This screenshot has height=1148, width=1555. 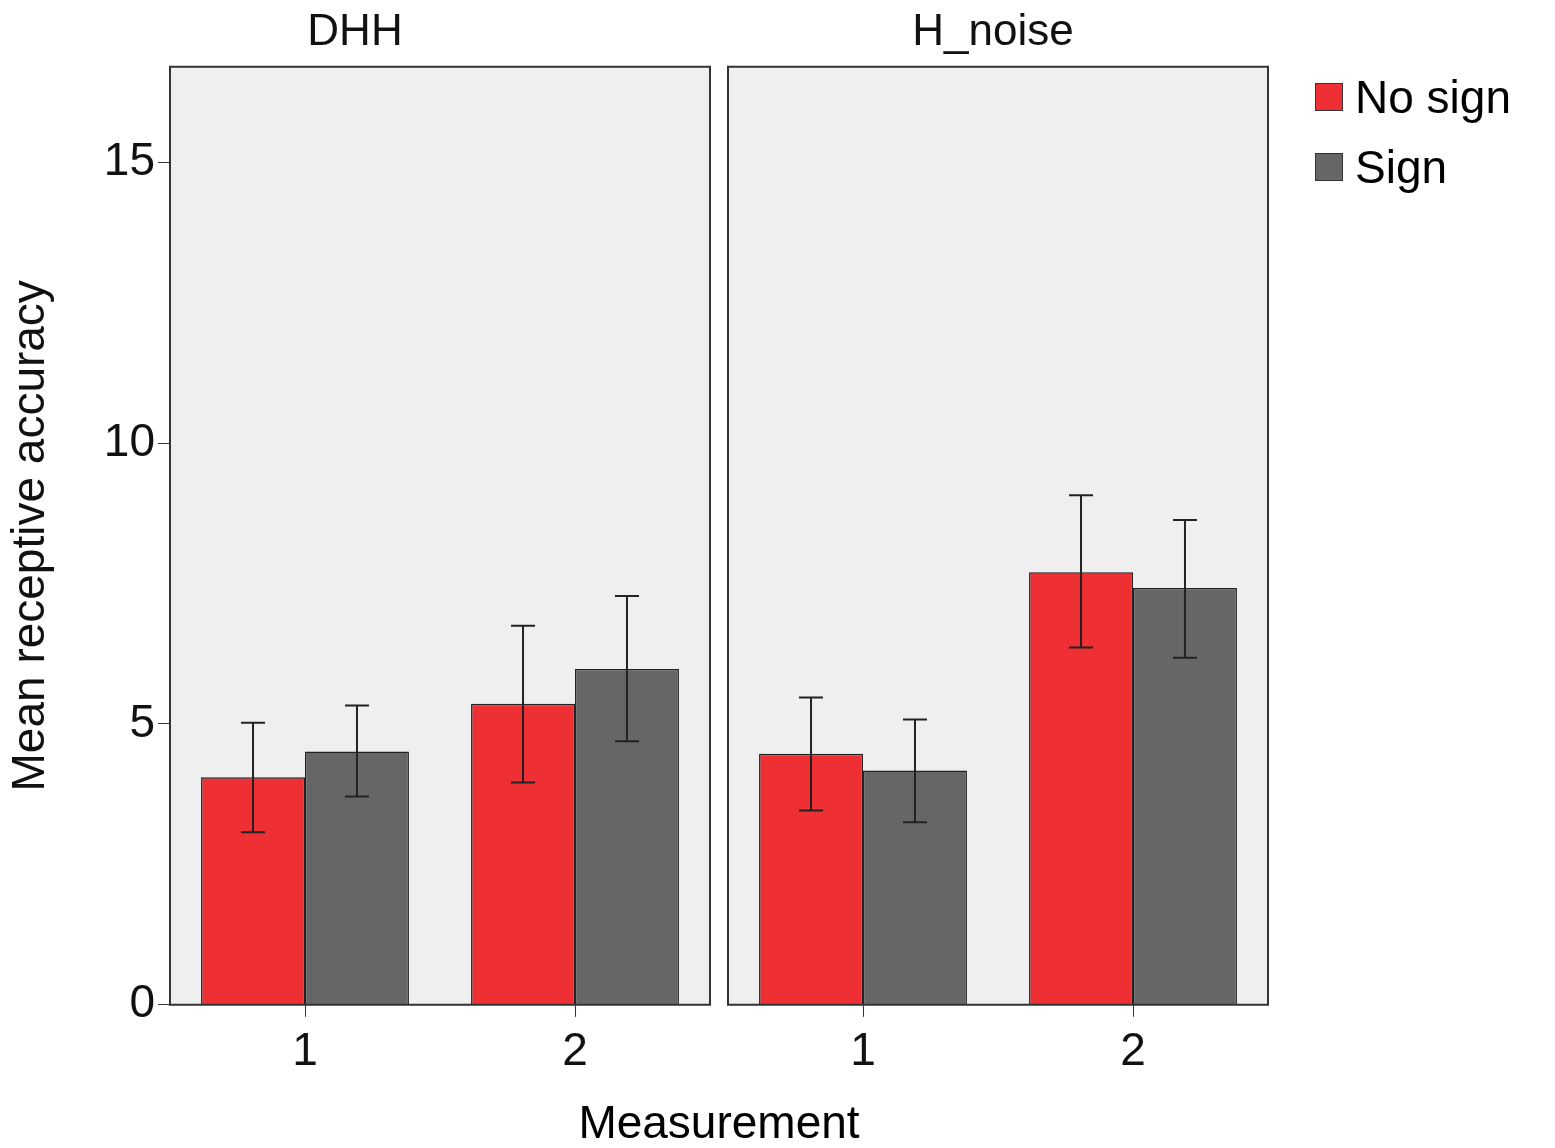 I want to click on chart-title: DHH, so click(x=355, y=29).